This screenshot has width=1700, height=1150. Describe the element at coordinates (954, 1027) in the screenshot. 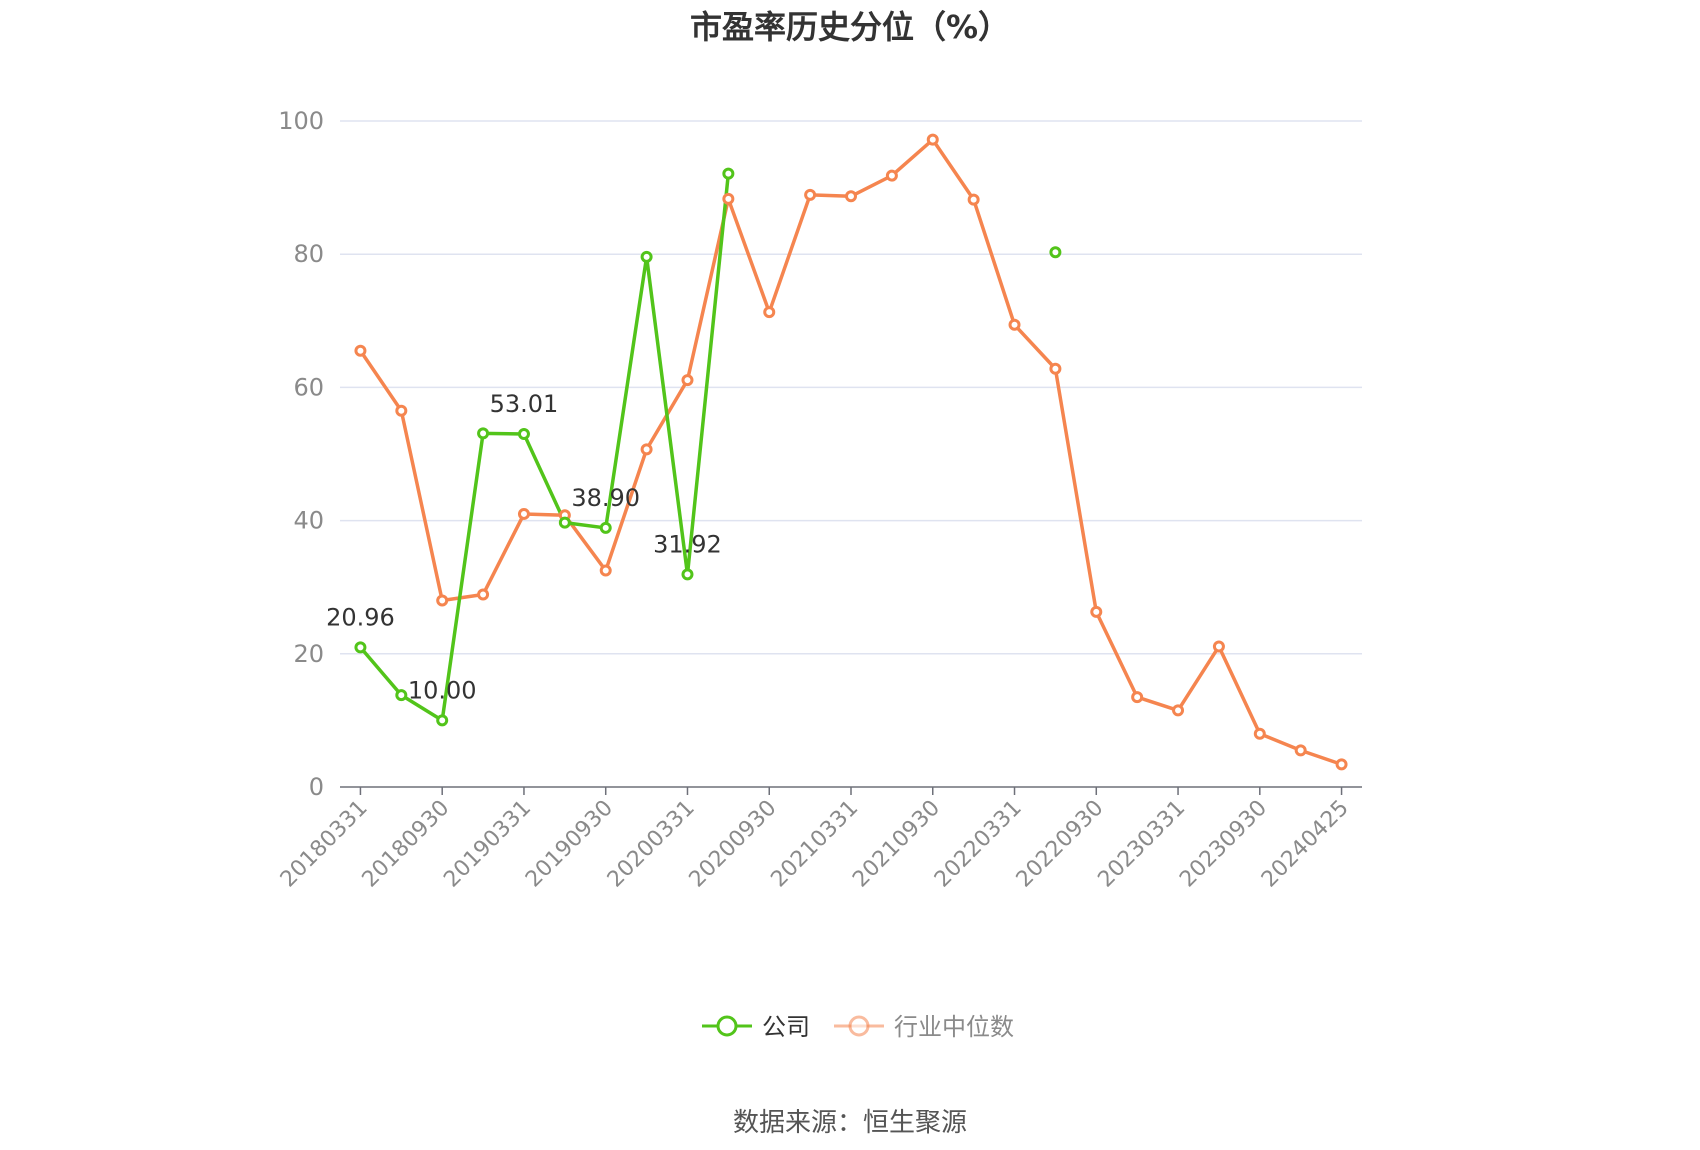

I see `legend-label-industry-median: 行业中位数` at that location.